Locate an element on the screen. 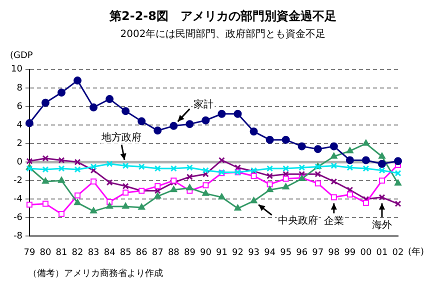 Image resolution: width=446 pixels, height=298 pixels. x-tick-label: 88 is located at coordinates (174, 253).